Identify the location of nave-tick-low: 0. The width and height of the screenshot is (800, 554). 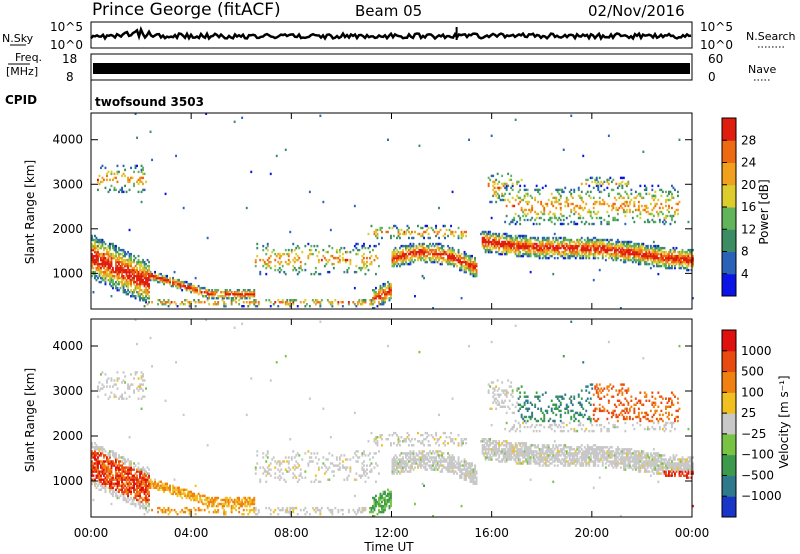
(712, 77).